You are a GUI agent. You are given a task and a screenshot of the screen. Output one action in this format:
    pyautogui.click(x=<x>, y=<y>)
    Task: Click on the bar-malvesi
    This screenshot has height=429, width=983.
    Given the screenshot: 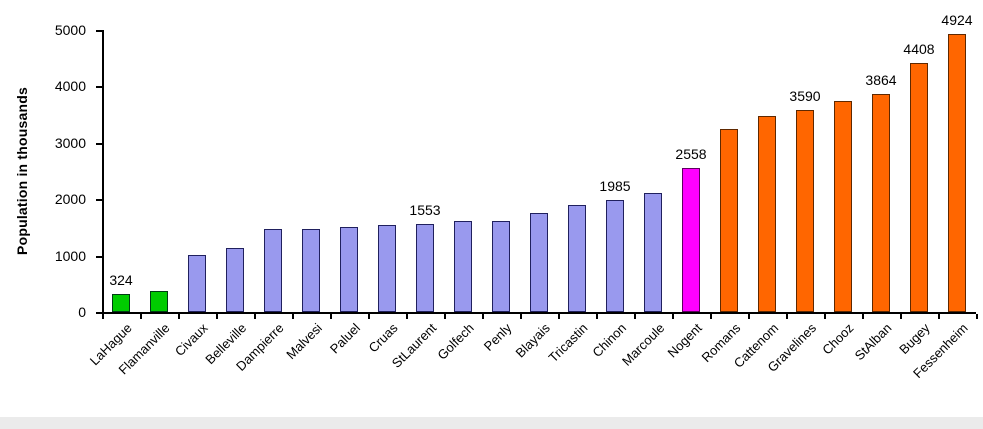 What is the action you would take?
    pyautogui.click(x=311, y=270)
    